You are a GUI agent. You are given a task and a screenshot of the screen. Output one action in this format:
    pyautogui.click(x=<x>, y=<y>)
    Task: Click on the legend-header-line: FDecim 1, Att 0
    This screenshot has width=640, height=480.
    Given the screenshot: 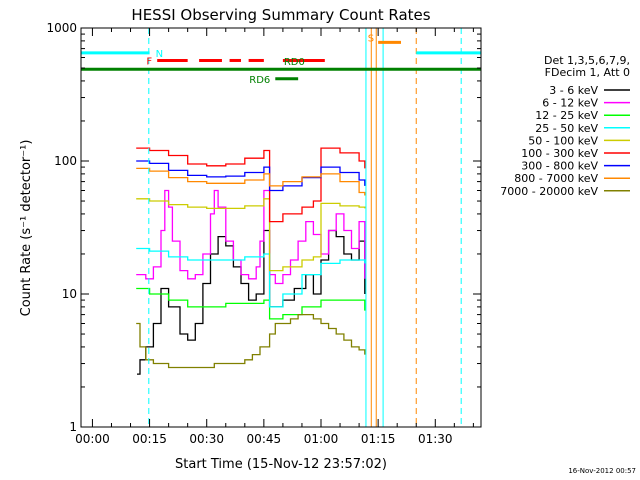 What is the action you would take?
    pyautogui.click(x=587, y=72)
    